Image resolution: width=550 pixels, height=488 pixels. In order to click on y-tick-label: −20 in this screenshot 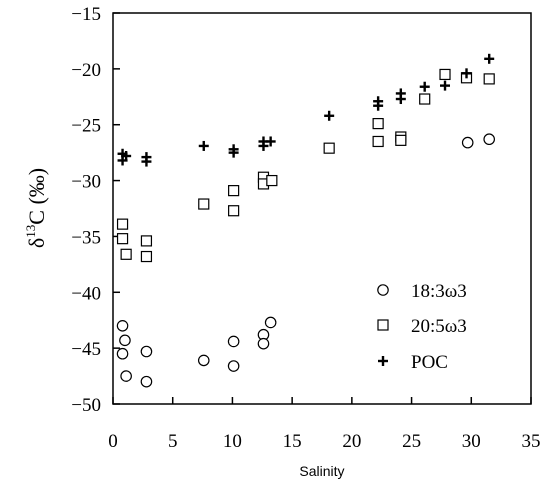, I will do `click(86, 70)`.